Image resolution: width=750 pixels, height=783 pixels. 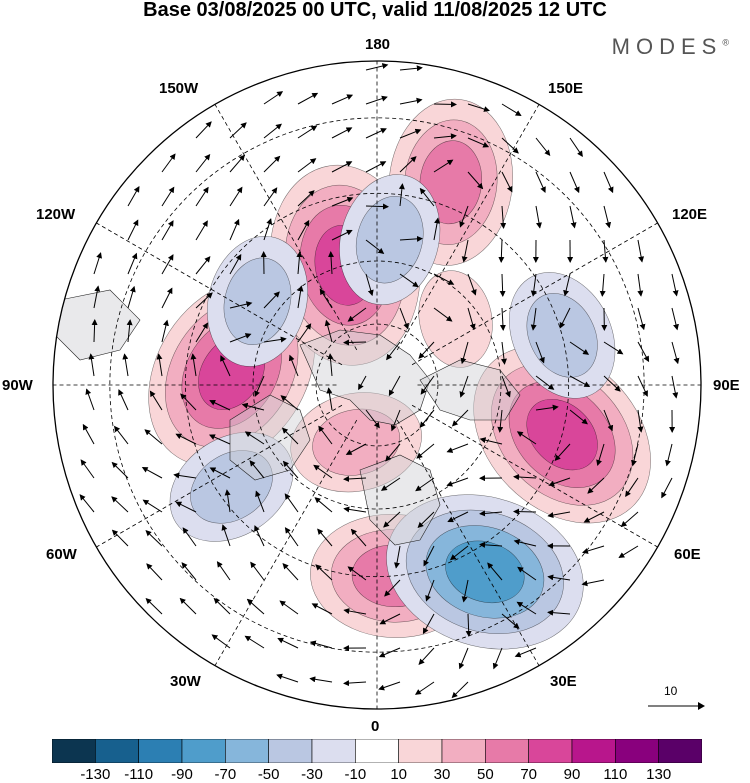 What do you see at coordinates (139, 774) in the screenshot?
I see `colorbar-tick-label: -110` at bounding box center [139, 774].